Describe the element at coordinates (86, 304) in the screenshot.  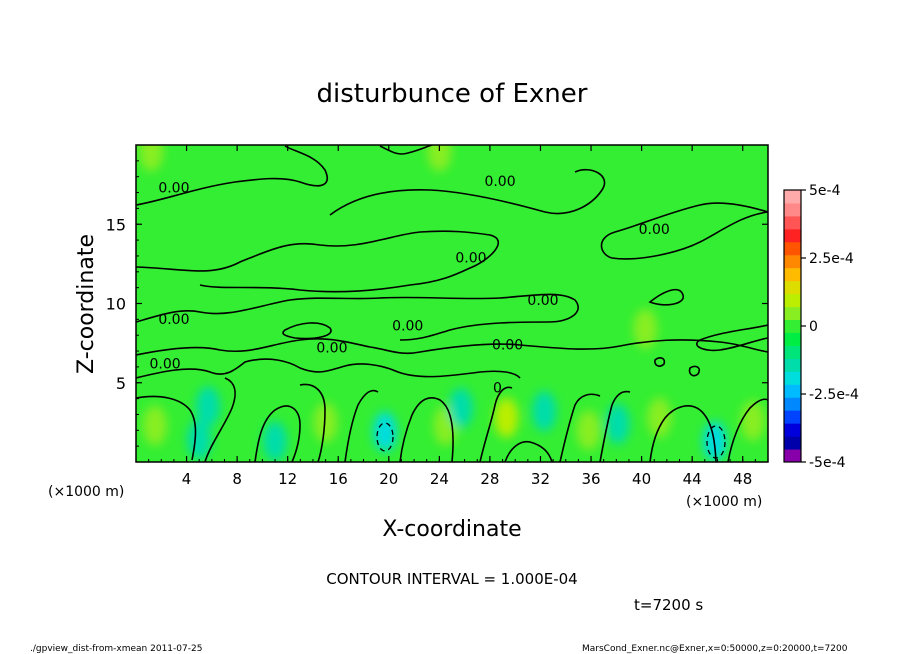
I see `y-axis-label: Z-coordinate` at that location.